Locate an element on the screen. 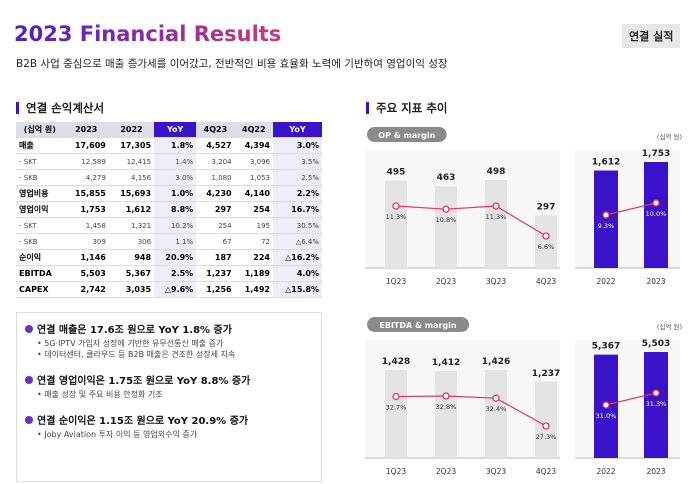  column-header: (십억 원) is located at coordinates (40, 130).